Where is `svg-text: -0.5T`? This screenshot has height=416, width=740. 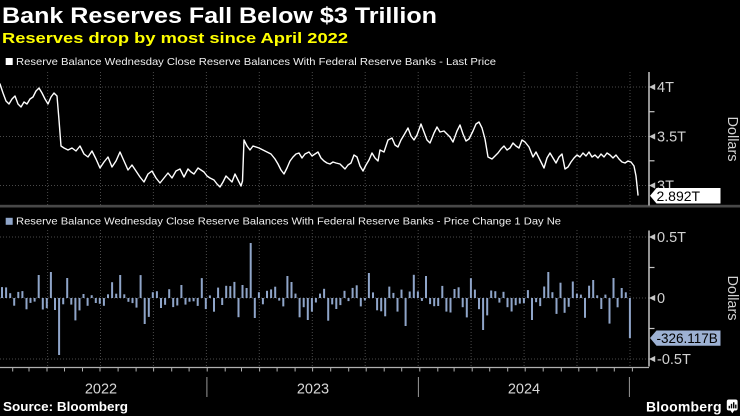
svg-text: -0.5T is located at coordinates (674, 360).